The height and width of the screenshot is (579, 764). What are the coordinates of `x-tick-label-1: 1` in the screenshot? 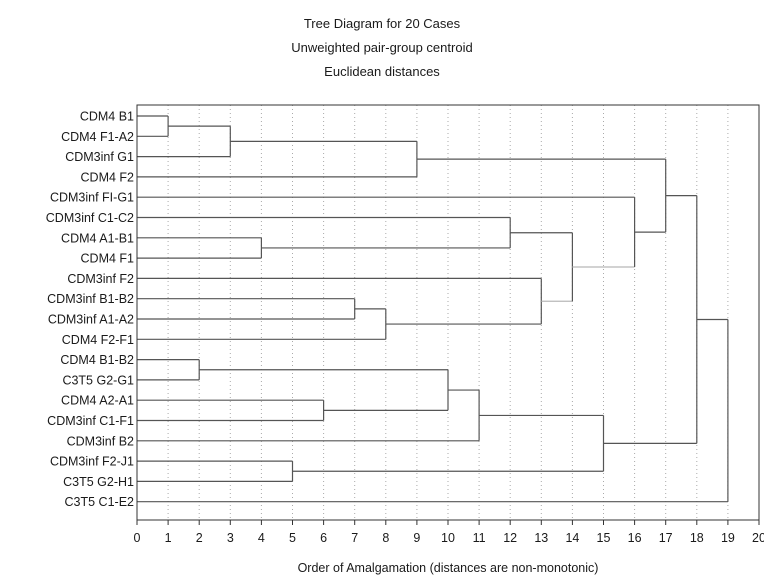 It's located at (168, 538).